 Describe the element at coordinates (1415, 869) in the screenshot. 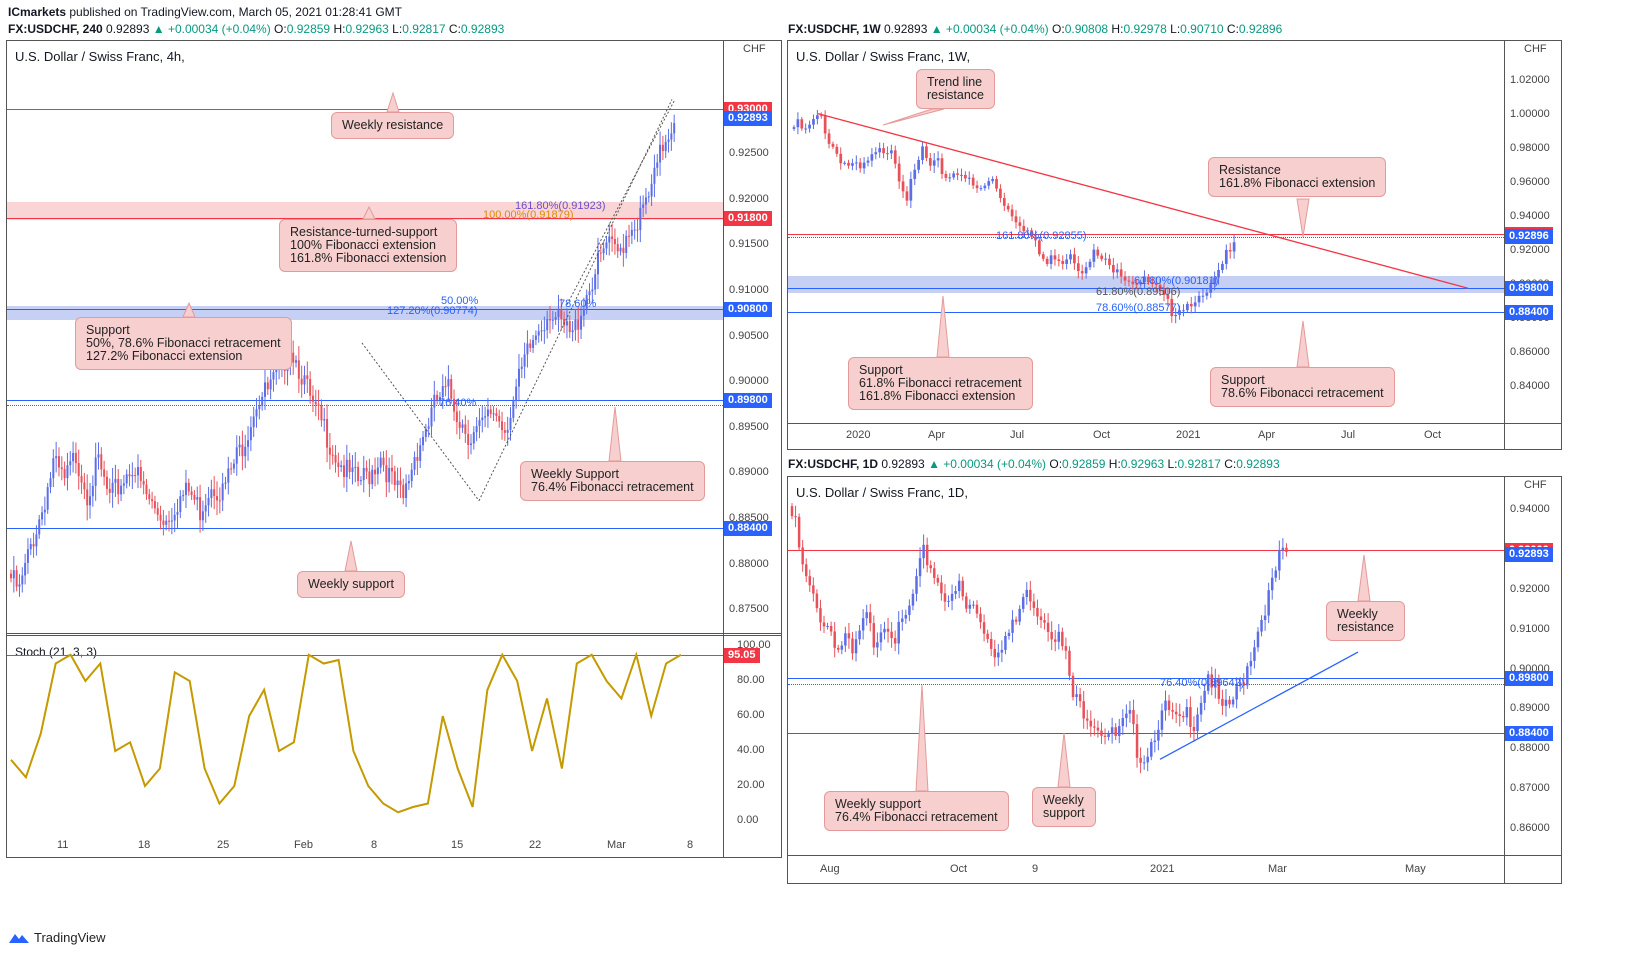

I see `x-tick-label: May` at that location.